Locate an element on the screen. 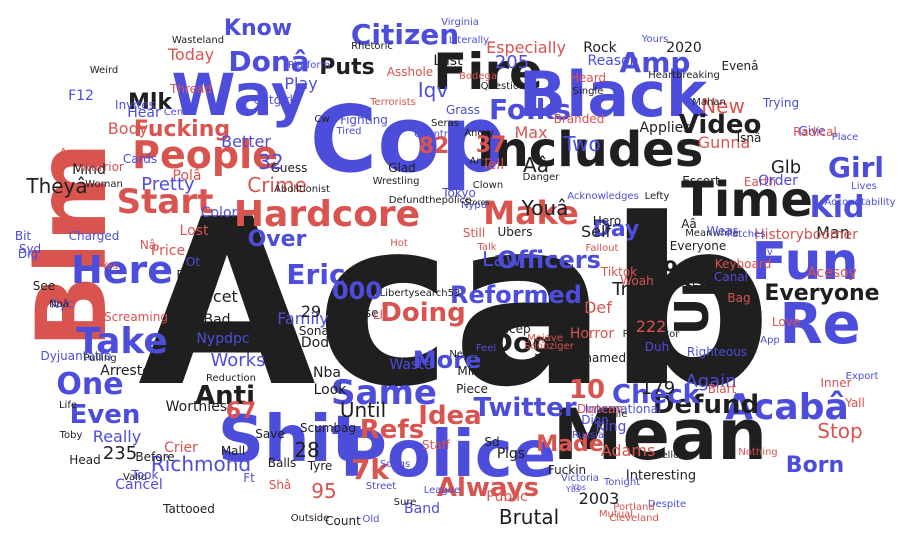 The height and width of the screenshot is (548, 910). word-hero: Hero is located at coordinates (607, 221).